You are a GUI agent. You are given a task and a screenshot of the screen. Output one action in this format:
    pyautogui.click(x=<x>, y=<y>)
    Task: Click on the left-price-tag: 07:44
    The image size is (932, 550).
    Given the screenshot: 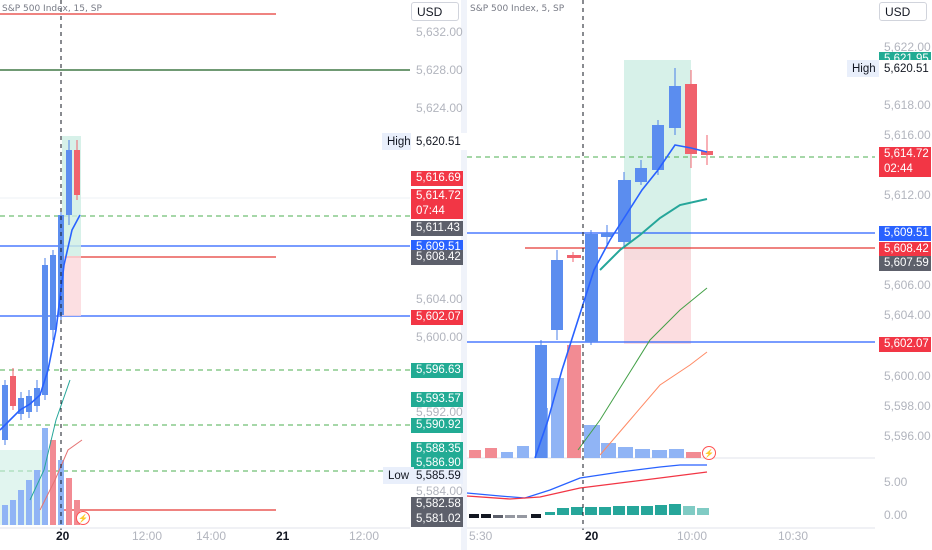 What is the action you would take?
    pyautogui.click(x=437, y=211)
    